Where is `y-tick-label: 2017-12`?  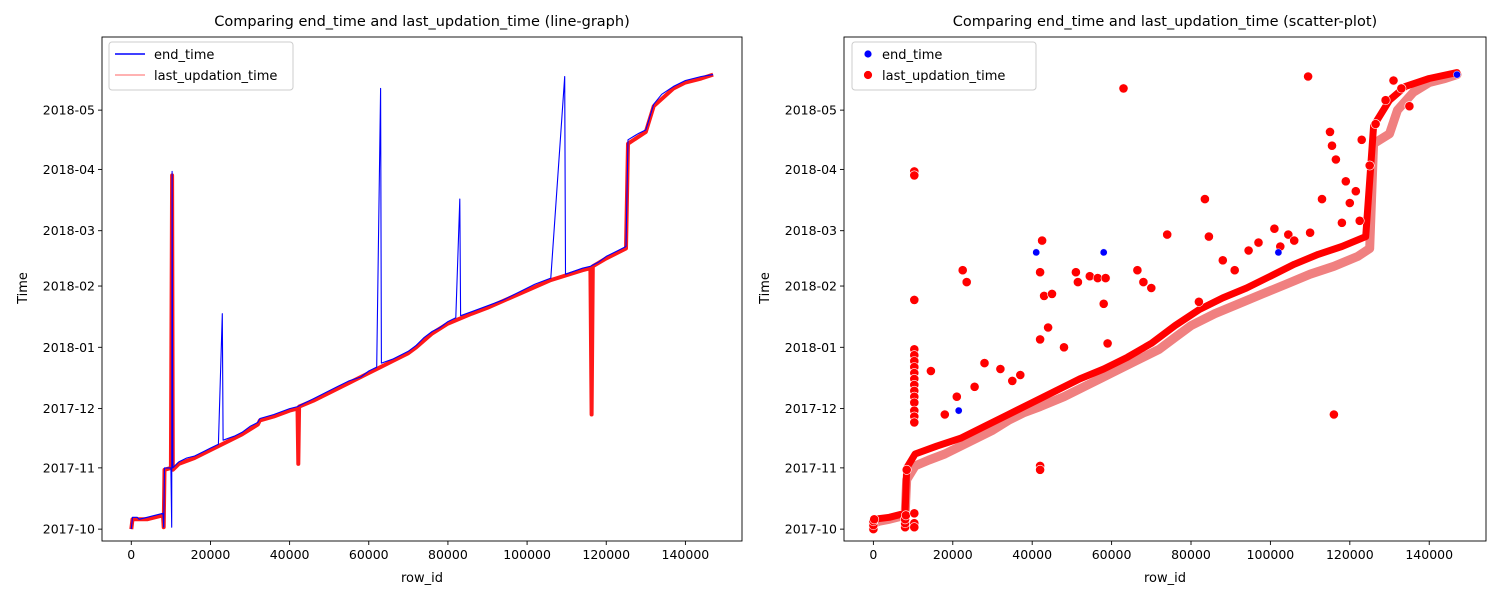 y-tick-label: 2017-12 is located at coordinates (811, 408).